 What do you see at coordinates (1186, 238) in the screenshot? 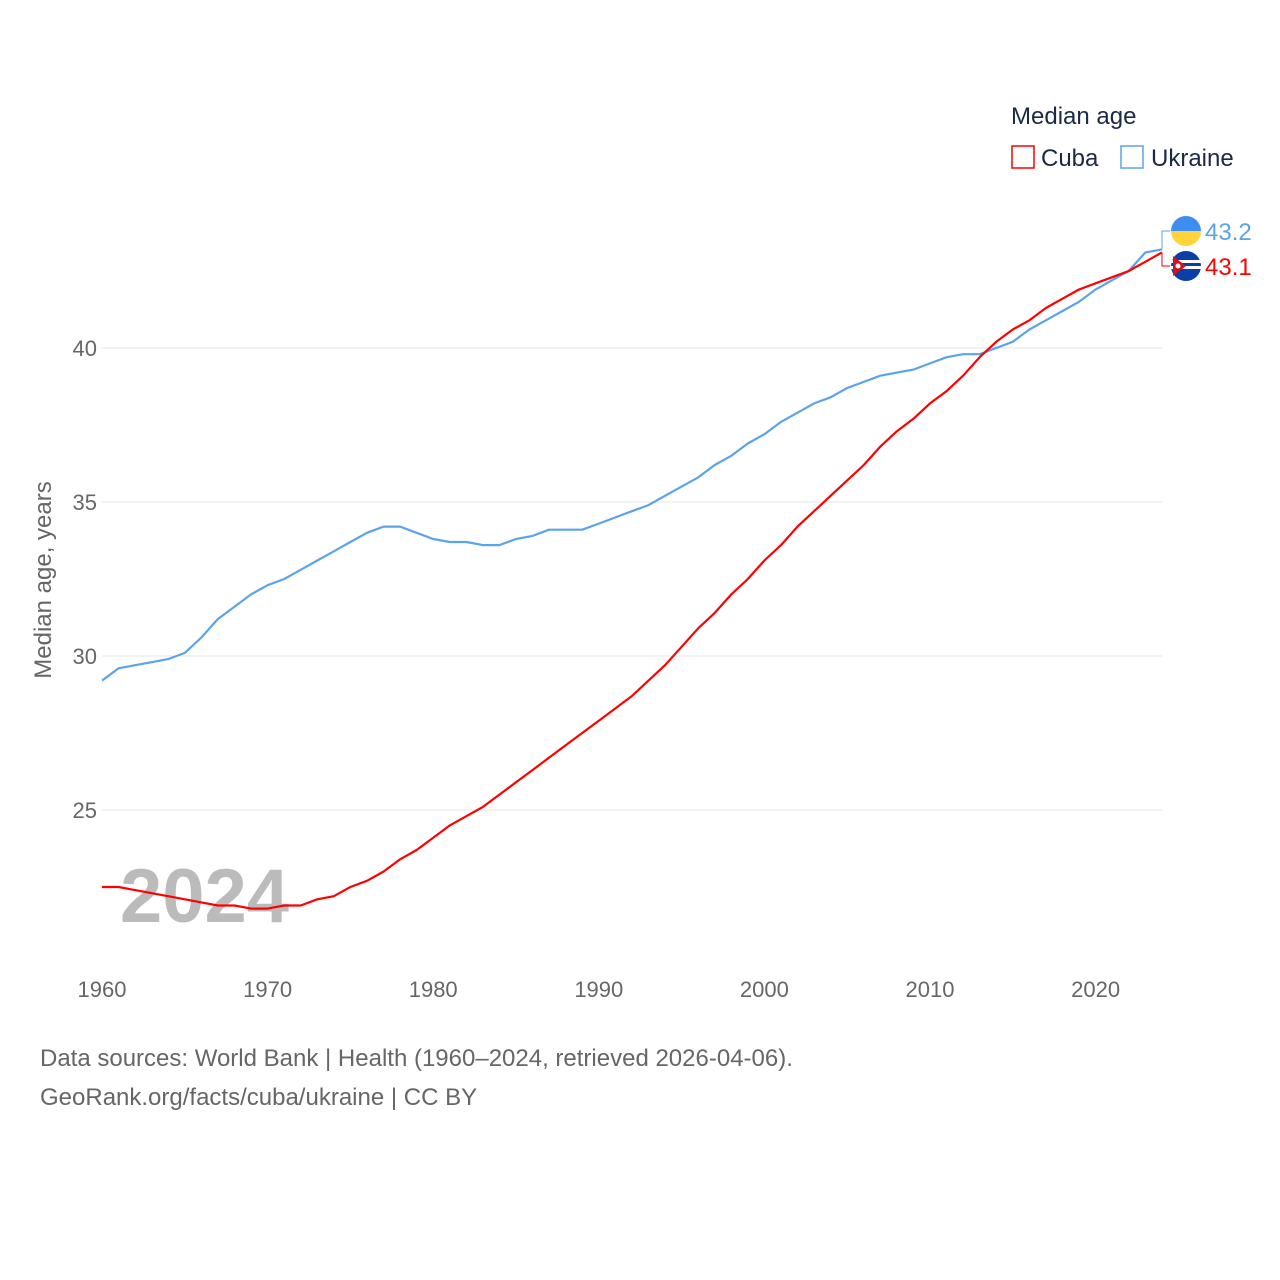
I see `flag-yellow` at bounding box center [1186, 238].